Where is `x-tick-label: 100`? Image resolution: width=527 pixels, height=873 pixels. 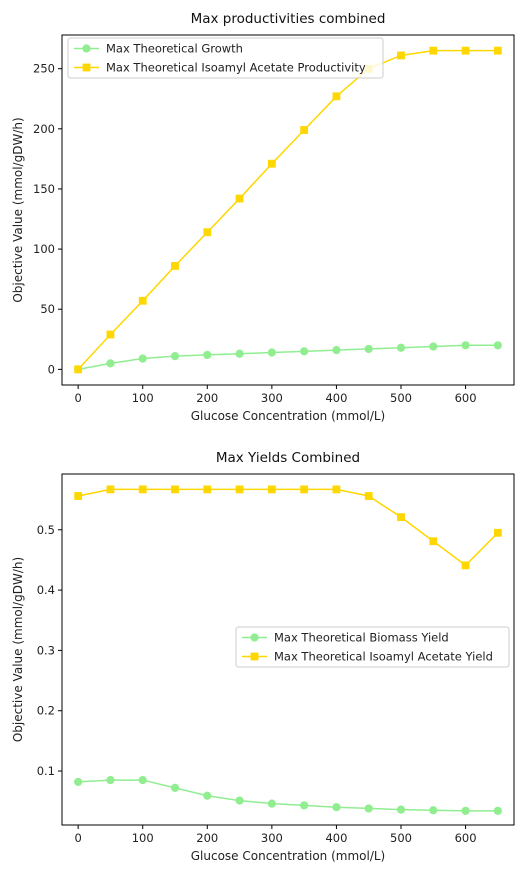
x-tick-label: 100 is located at coordinates (143, 398).